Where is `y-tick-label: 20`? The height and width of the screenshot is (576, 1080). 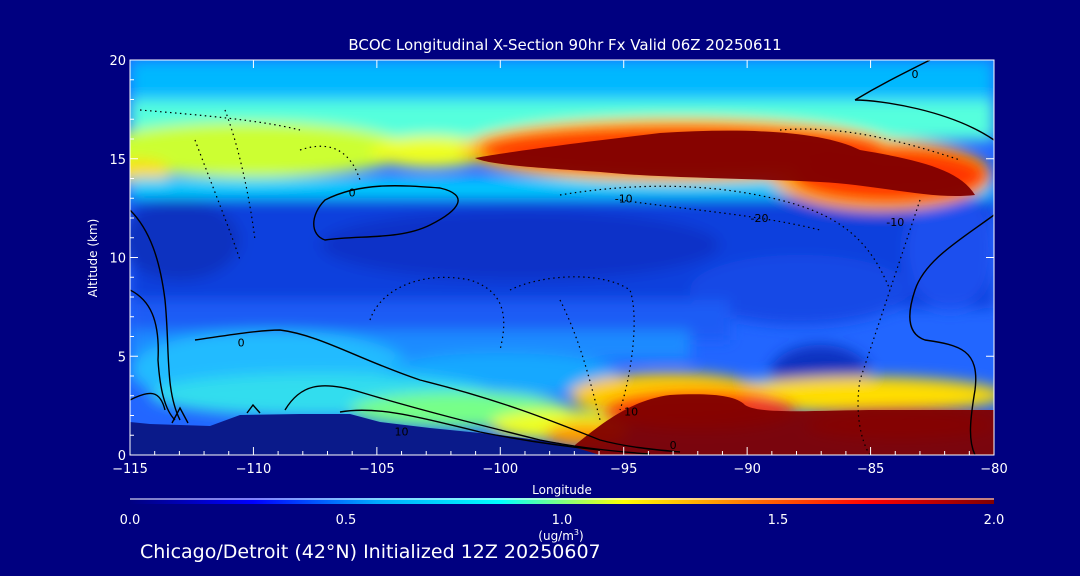
y-tick-label: 20 is located at coordinates (117, 61).